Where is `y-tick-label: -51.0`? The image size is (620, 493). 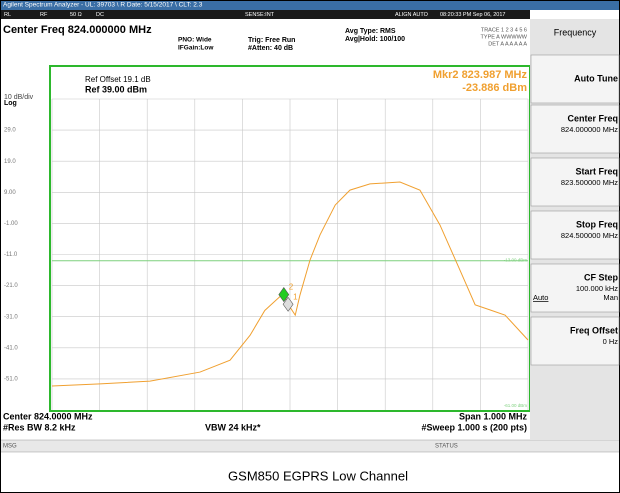 y-tick-label: -51.0 is located at coordinates (11, 379).